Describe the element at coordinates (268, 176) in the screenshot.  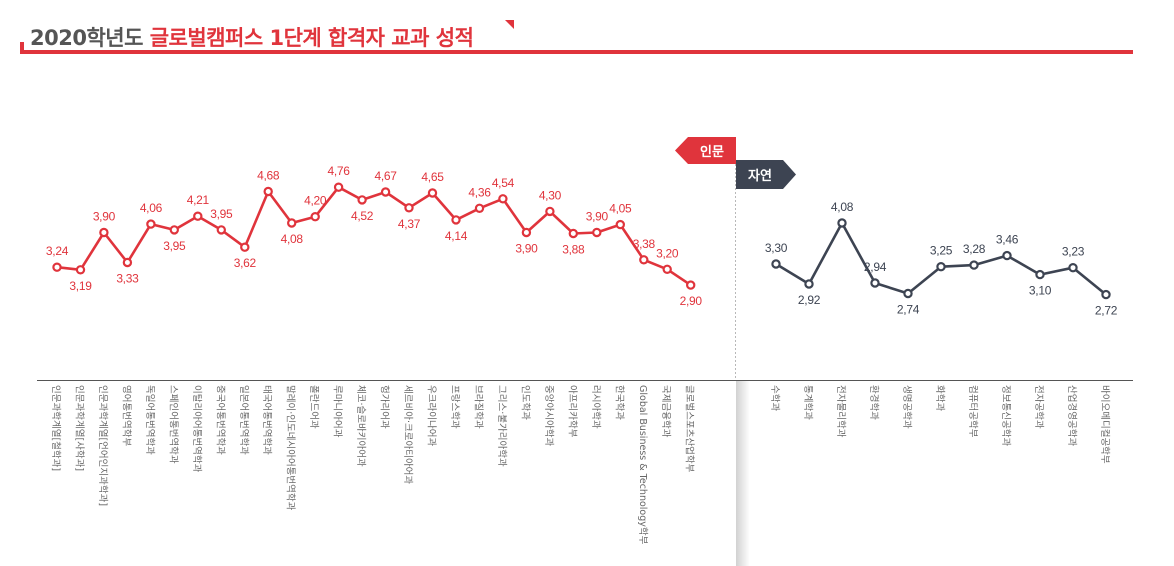
I see `data-label: 4,68` at that location.